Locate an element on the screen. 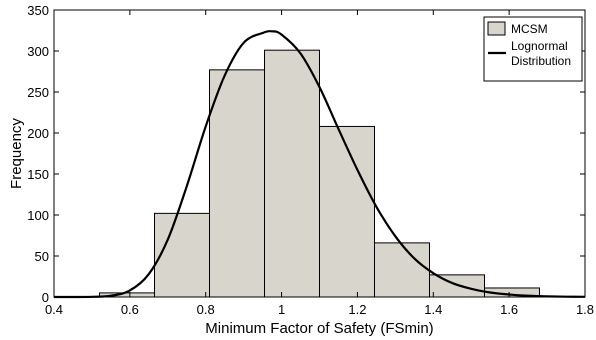 The height and width of the screenshot is (340, 596). y-tick-label: 100 is located at coordinates (38, 215).